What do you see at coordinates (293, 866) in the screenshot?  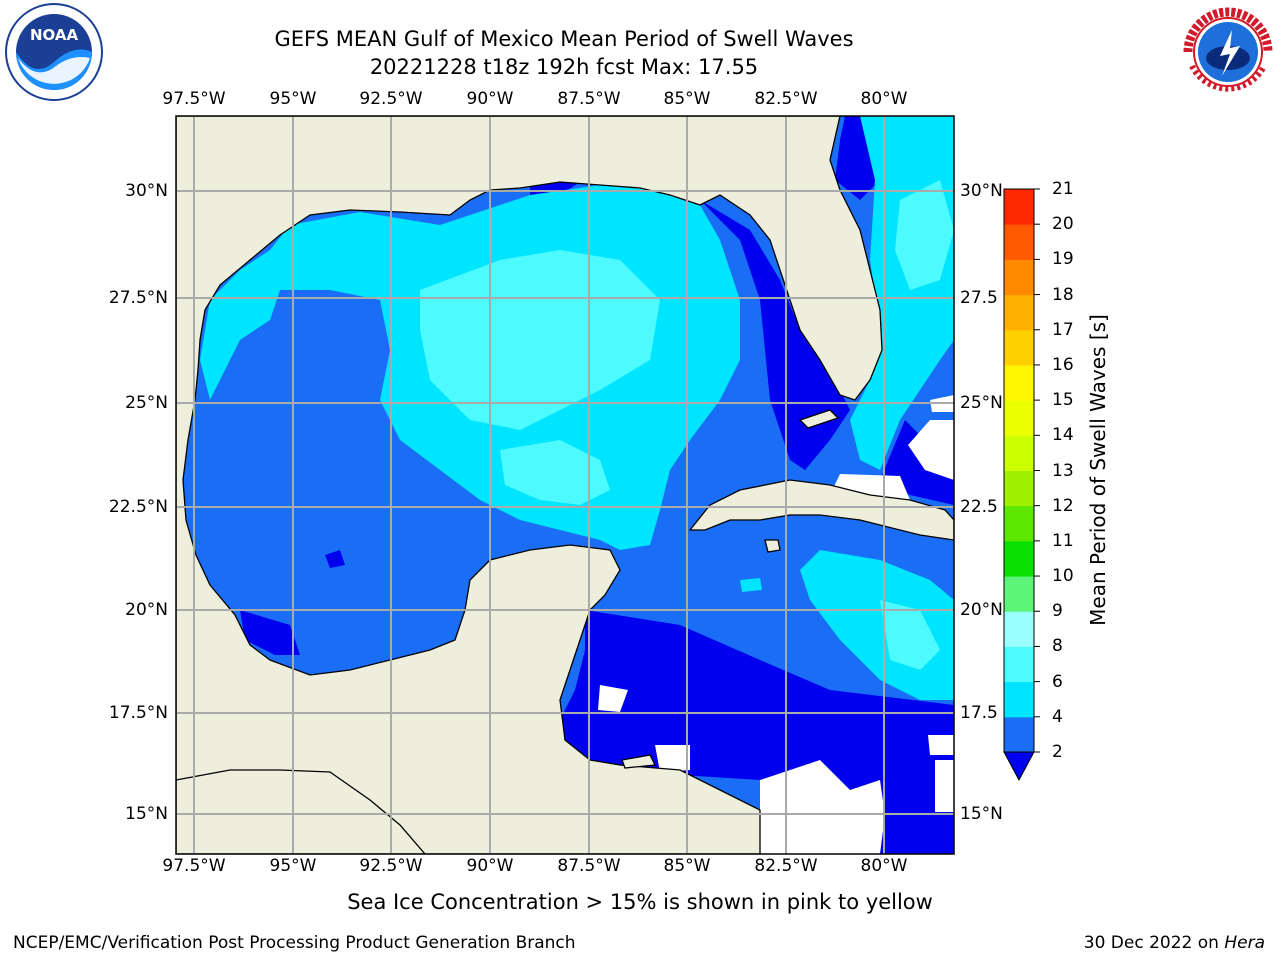 I see `lon-label-bottom: 95°W` at bounding box center [293, 866].